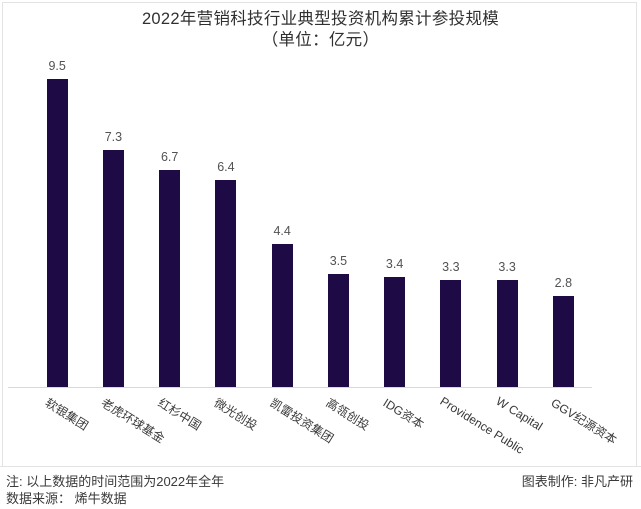 This screenshot has width=641, height=509. What do you see at coordinates (66, 498) in the screenshot?
I see `footnote-data-source: 数据来源： 烯牛数据` at bounding box center [66, 498].